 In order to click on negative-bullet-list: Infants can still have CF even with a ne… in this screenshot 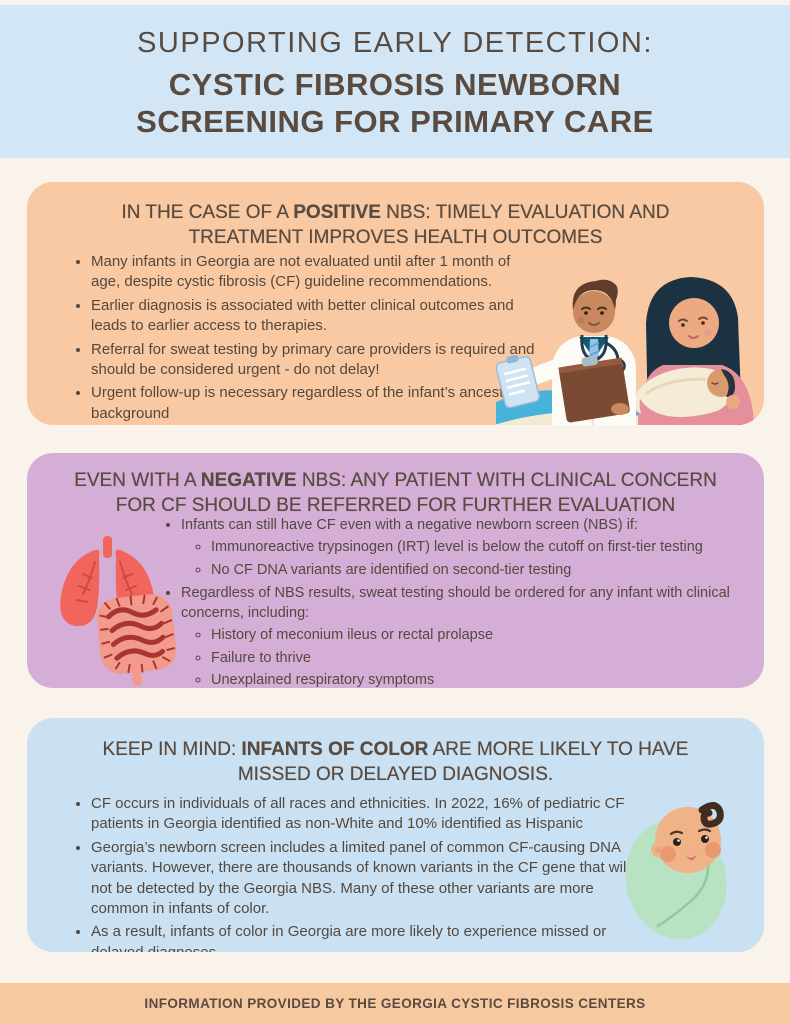, I will do `click(459, 601)`.